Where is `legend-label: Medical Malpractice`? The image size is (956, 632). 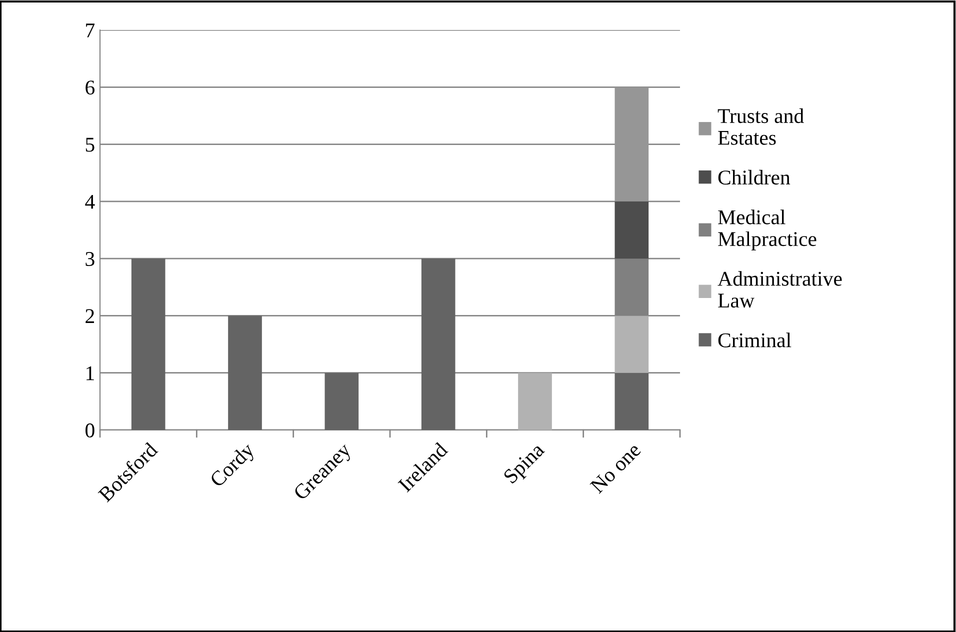
legend-label: Medical Malpractice is located at coordinates (767, 230).